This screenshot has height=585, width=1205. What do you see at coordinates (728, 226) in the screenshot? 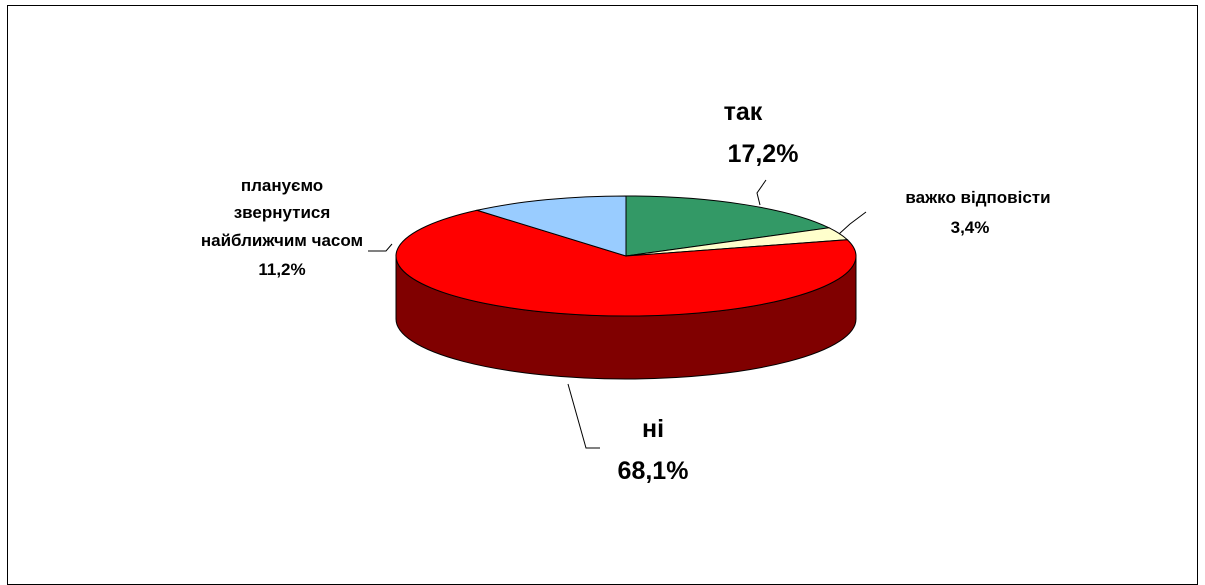
I see `slice-1-top` at bounding box center [728, 226].